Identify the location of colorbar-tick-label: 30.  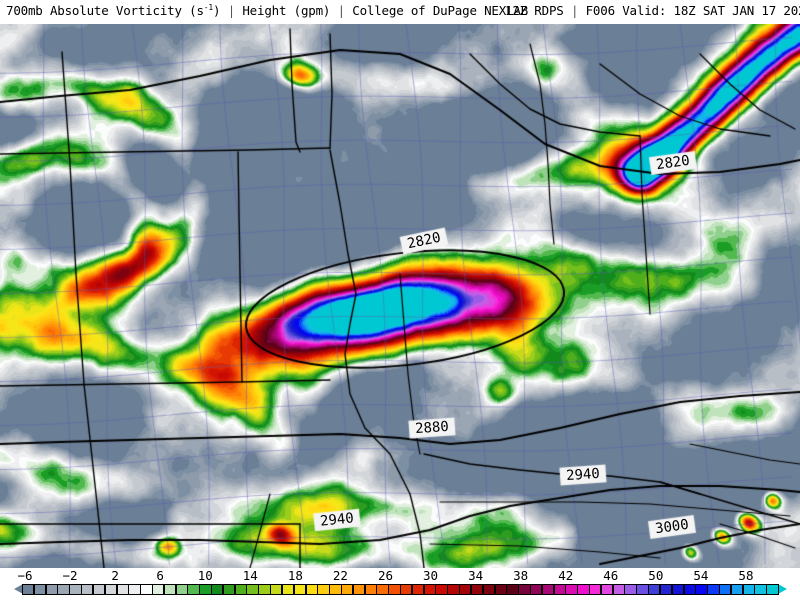
(431, 575).